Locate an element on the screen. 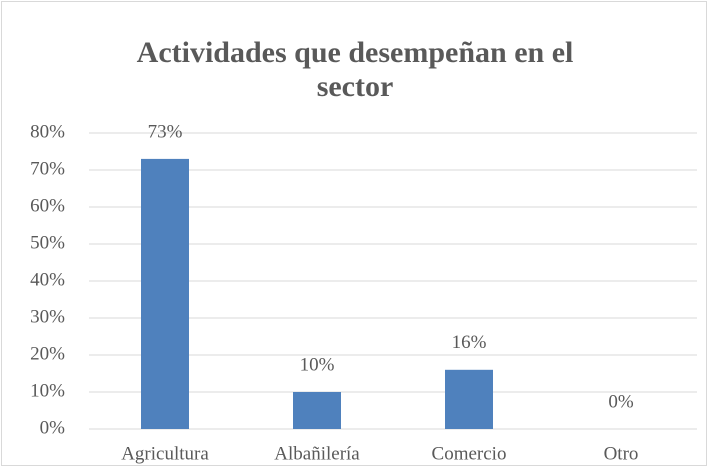 The width and height of the screenshot is (709, 468). y-tick-label: 50% is located at coordinates (47, 242).